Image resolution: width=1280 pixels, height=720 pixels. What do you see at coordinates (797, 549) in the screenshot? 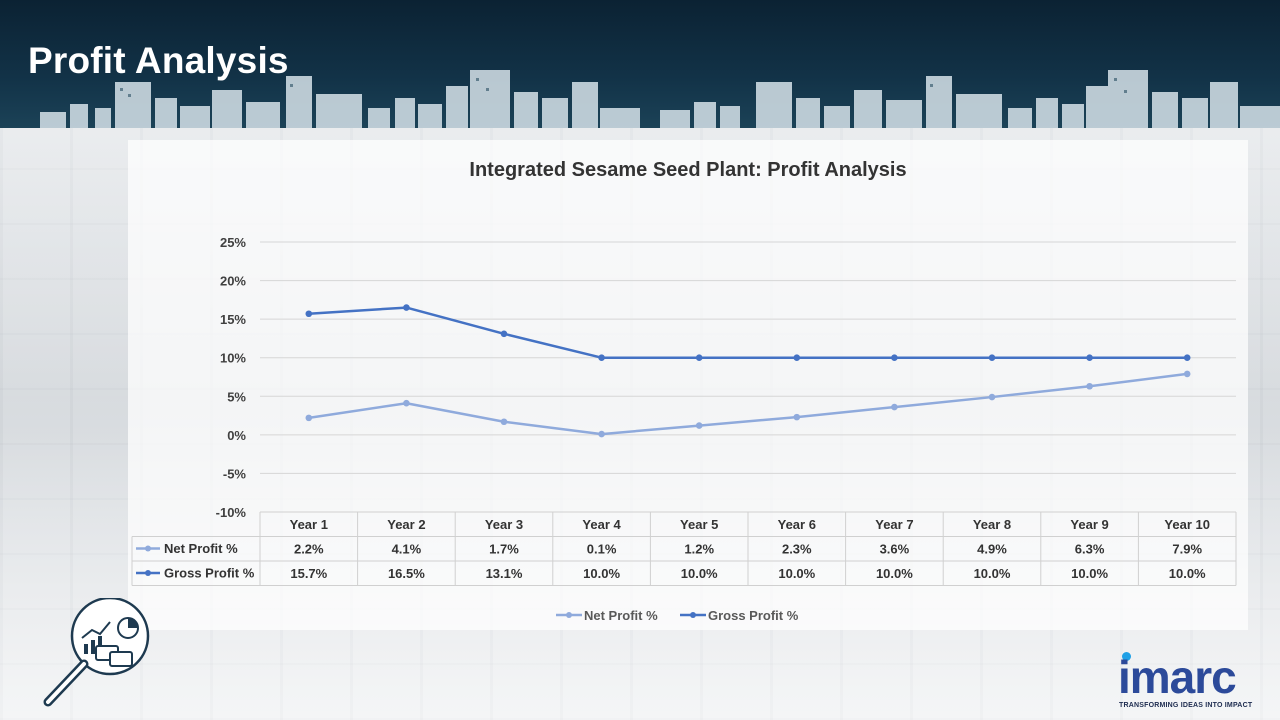
I see `data-table-value: 2.3%` at bounding box center [797, 549].